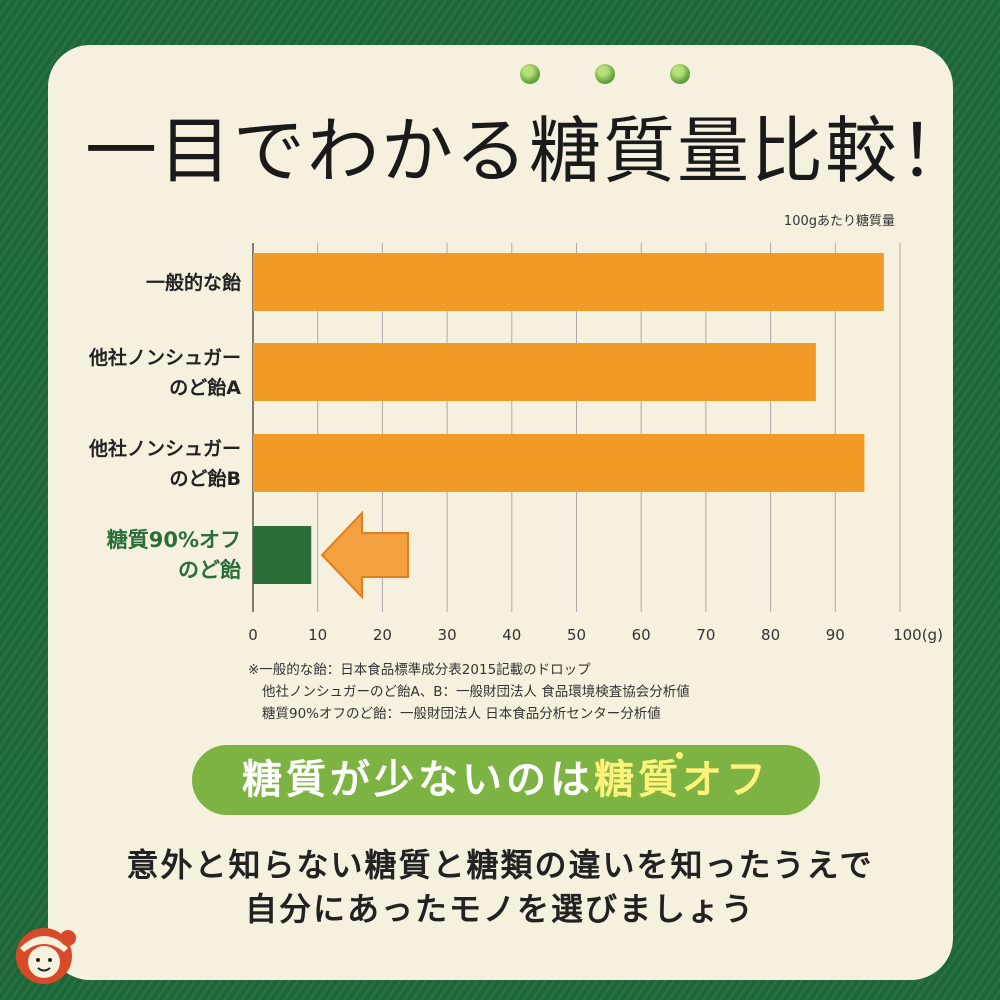 Image resolution: width=1000 pixels, height=1000 pixels. What do you see at coordinates (382, 635) in the screenshot?
I see `x-tick-label: 20` at bounding box center [382, 635].